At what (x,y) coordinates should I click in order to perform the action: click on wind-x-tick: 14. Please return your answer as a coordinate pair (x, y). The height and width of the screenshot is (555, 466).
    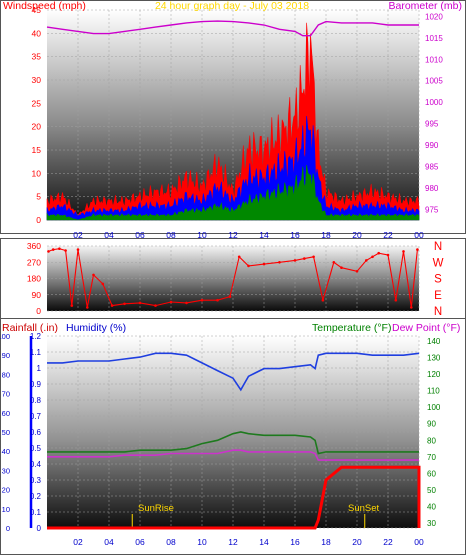
    Looking at the image, I should click on (264, 235).